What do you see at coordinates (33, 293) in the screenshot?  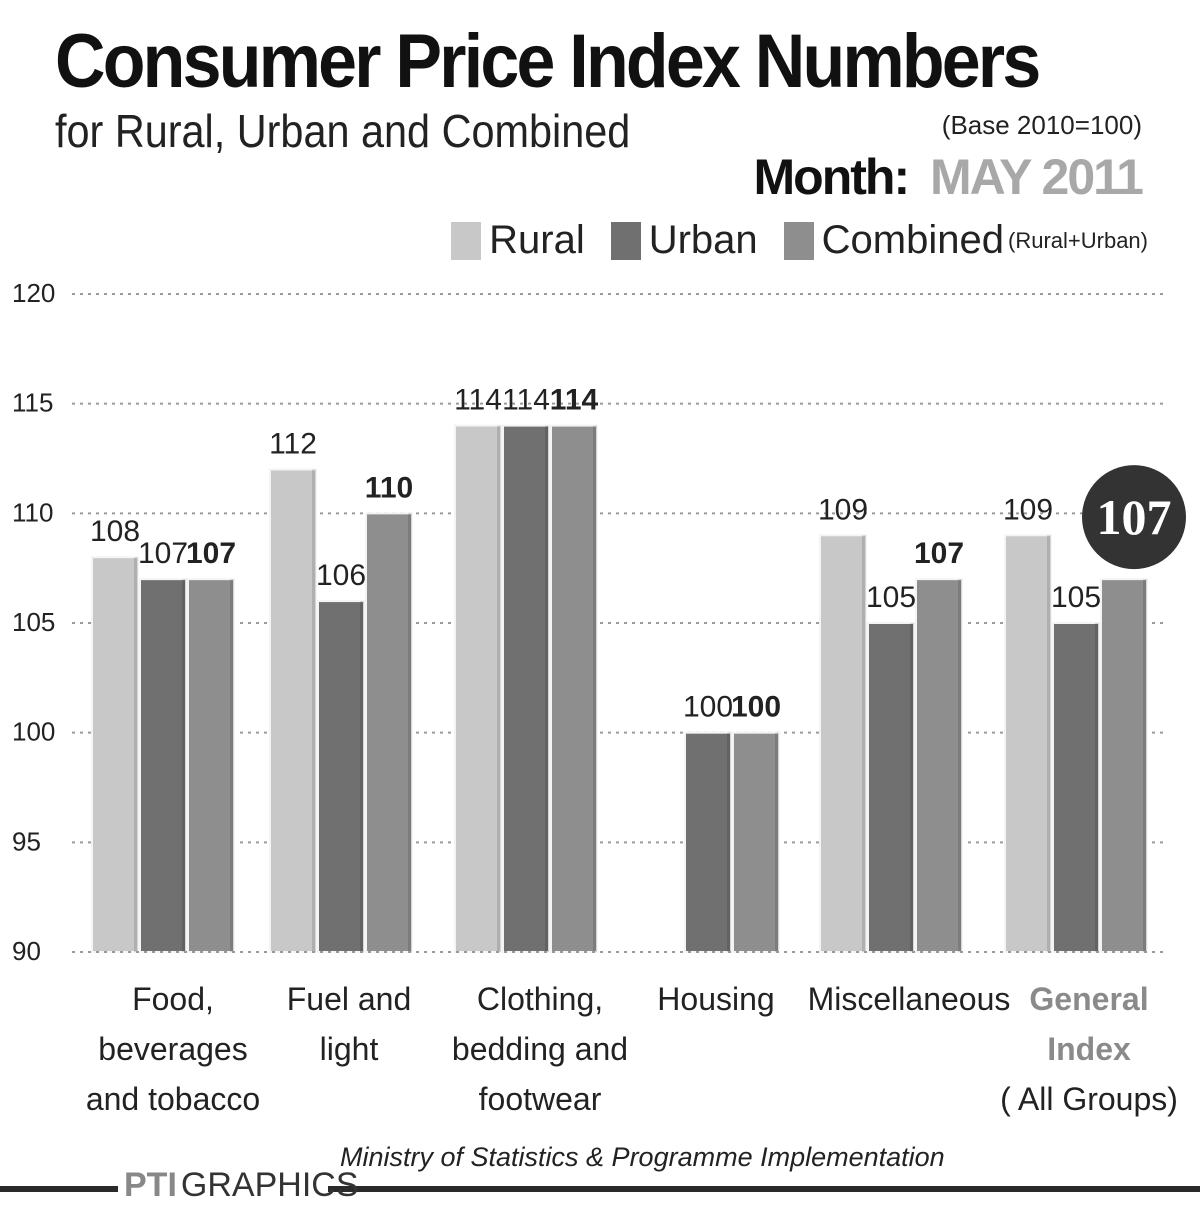 I see `y-tick-label: 120` at bounding box center [33, 293].